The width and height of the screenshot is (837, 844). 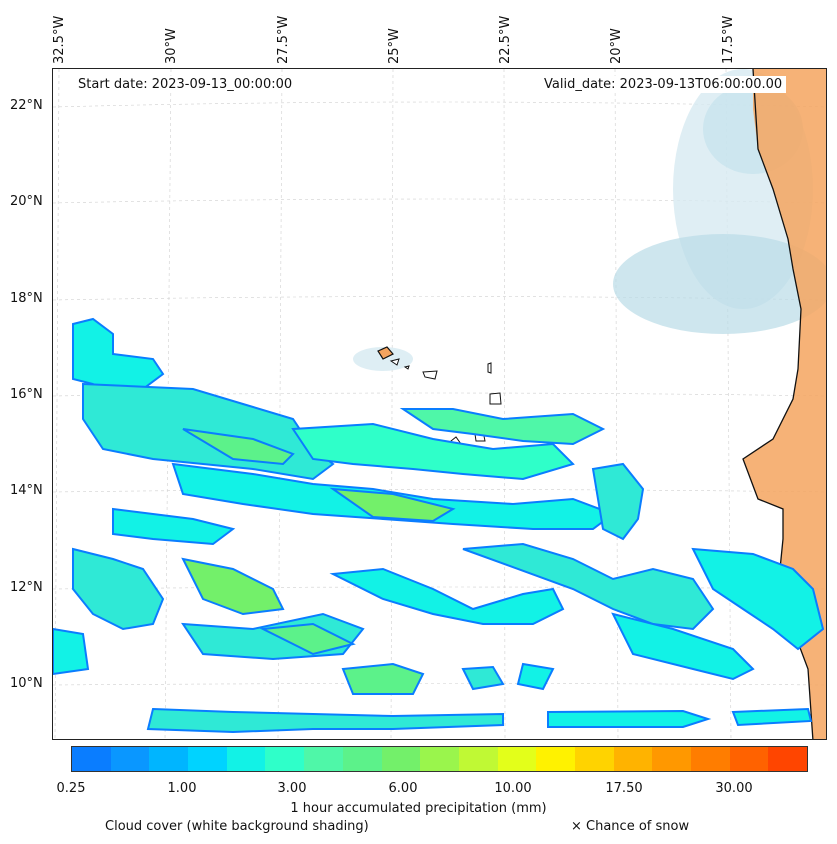 What do you see at coordinates (418, 808) in the screenshot?
I see `colorbar-title: 1 hour accumulated precipitation (mm)` at bounding box center [418, 808].